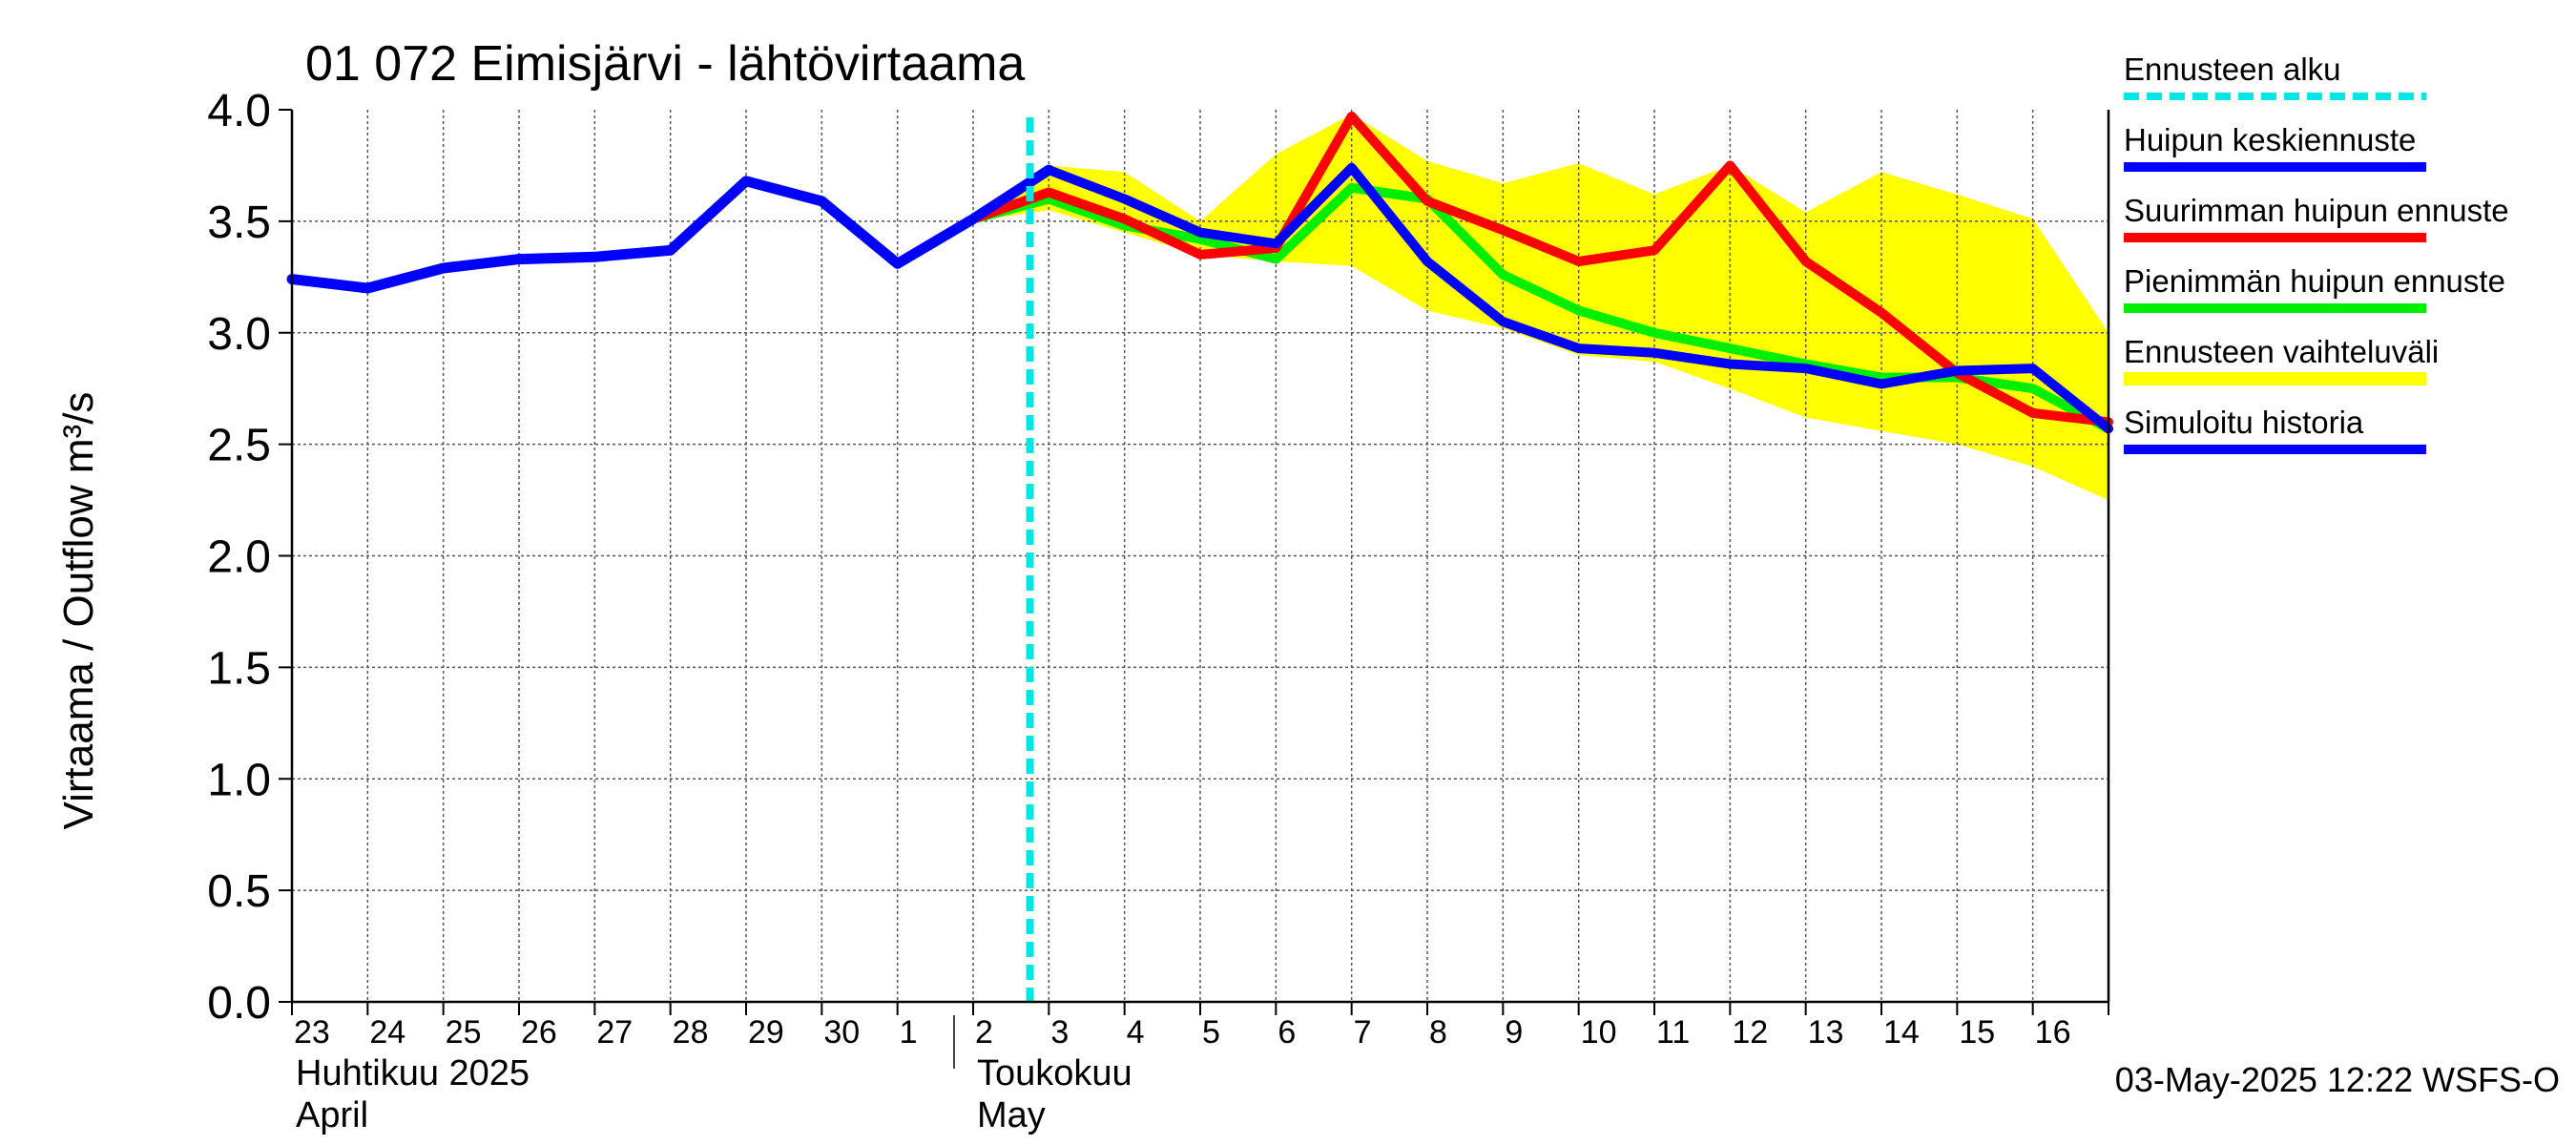  What do you see at coordinates (1059, 1032) in the screenshot?
I see `x-tick-label: 3` at bounding box center [1059, 1032].